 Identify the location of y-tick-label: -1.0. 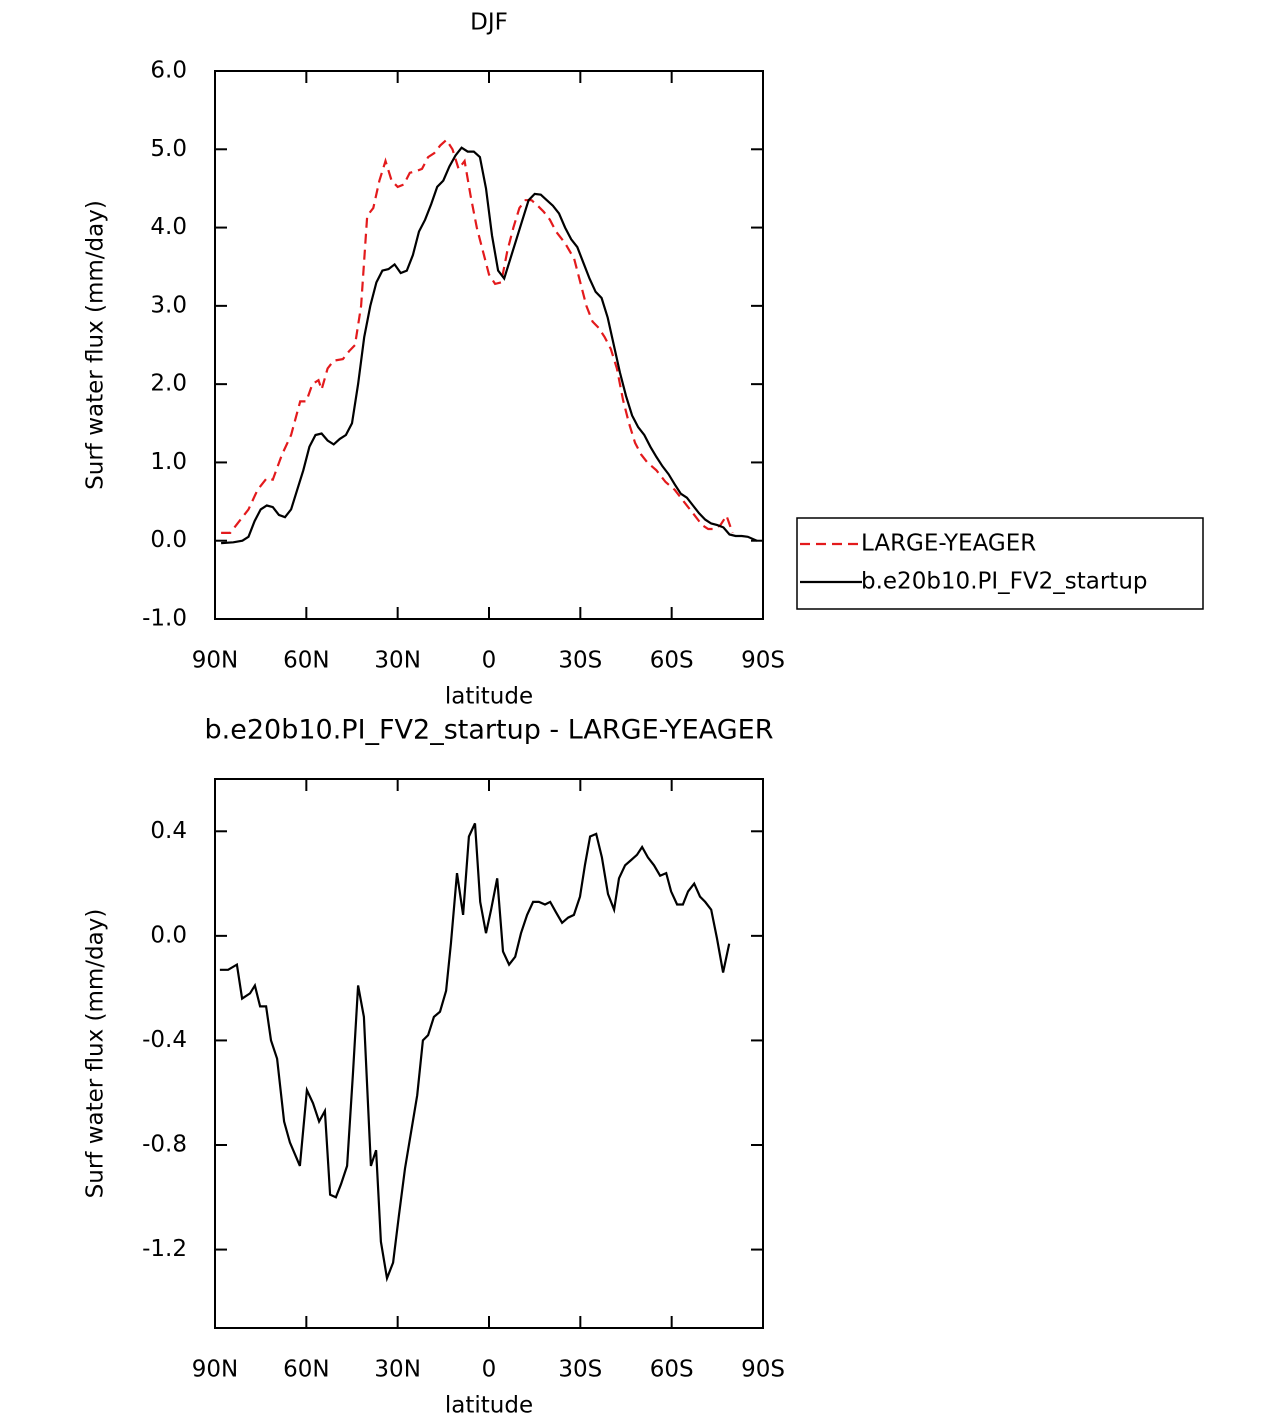
(164, 619).